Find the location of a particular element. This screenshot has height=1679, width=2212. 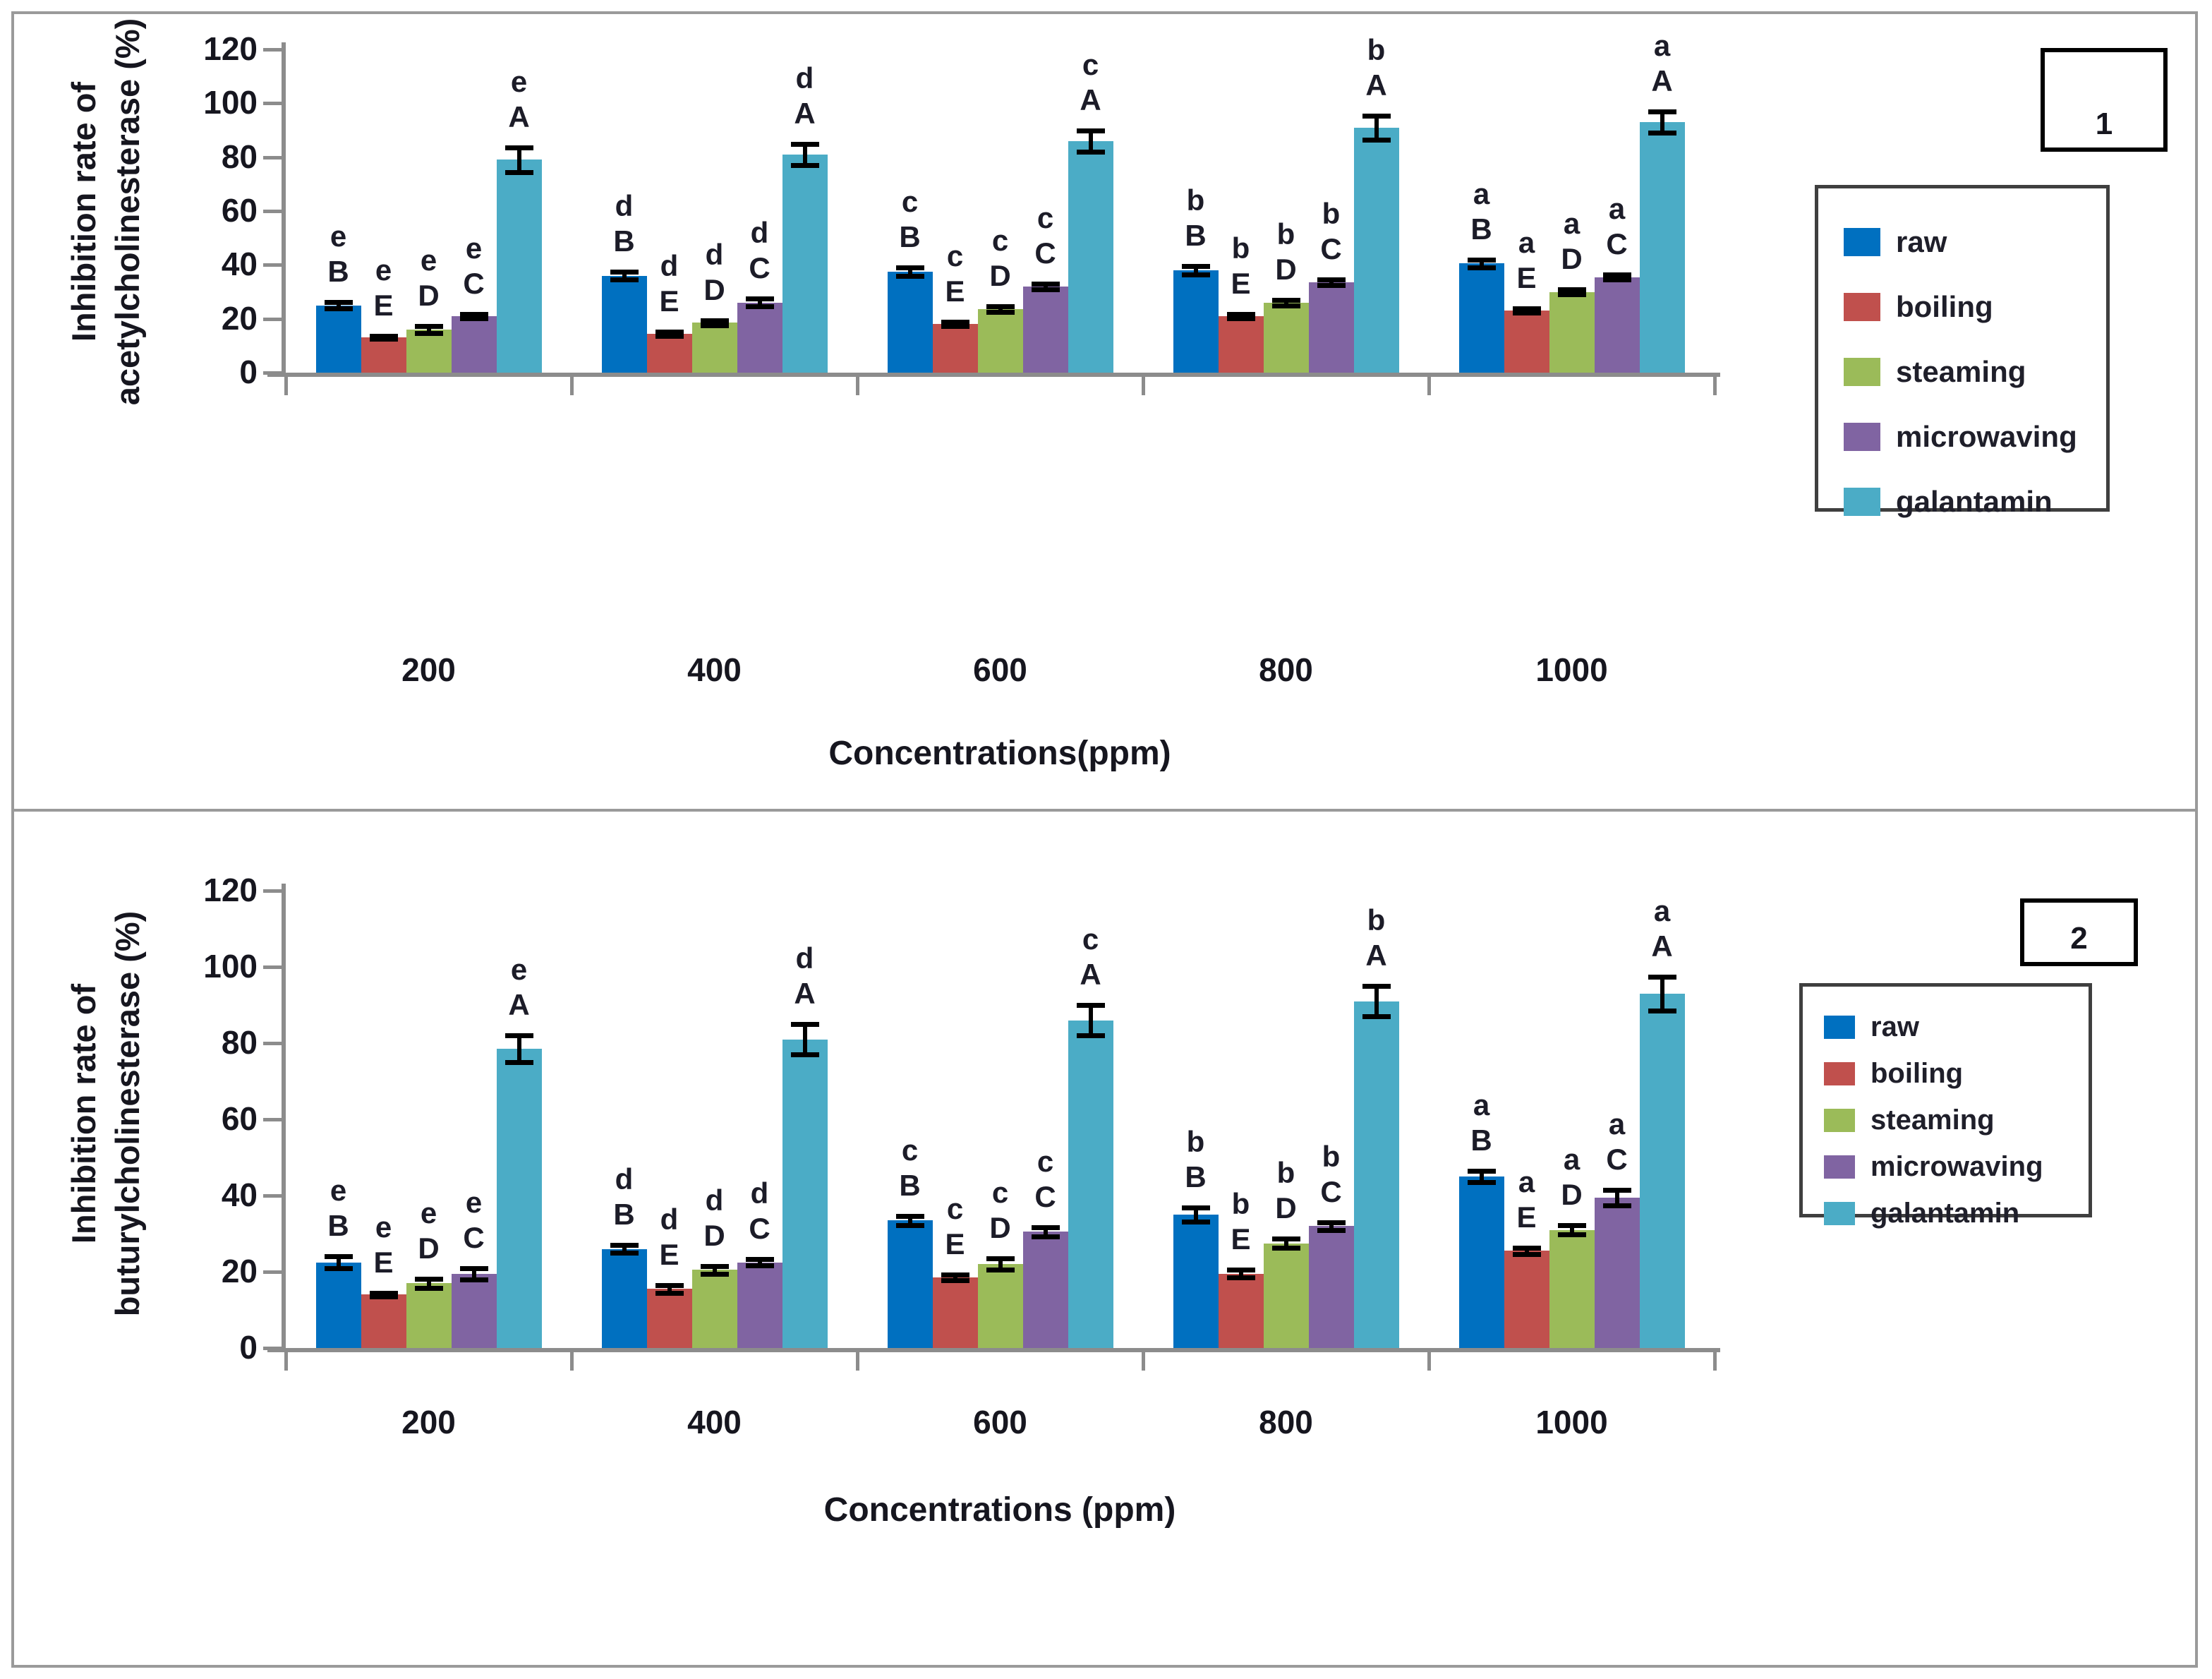

x-axis-tick-label: 800 is located at coordinates (1286, 669).